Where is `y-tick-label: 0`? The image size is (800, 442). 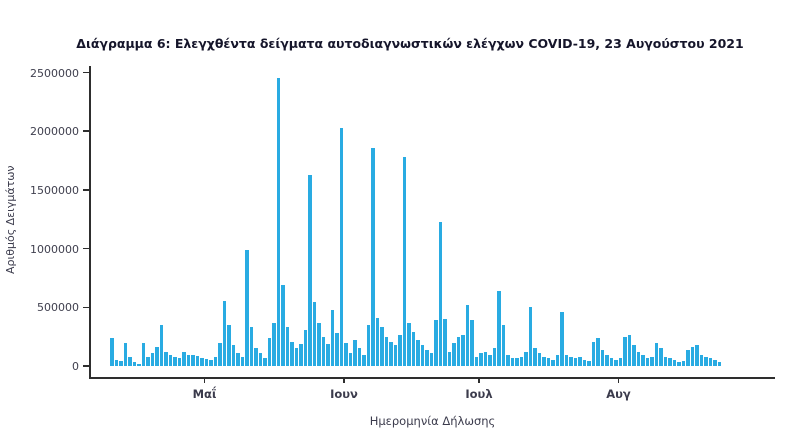
y-tick-label: 0 is located at coordinates (75, 366).